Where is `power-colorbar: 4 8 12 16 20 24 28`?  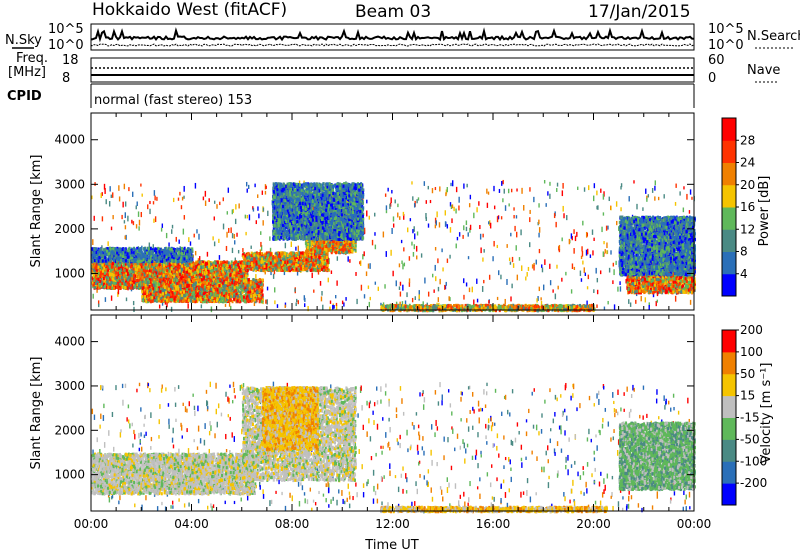
power-colorbar: 4 8 12 16 20 24 28 is located at coordinates (738, 207).